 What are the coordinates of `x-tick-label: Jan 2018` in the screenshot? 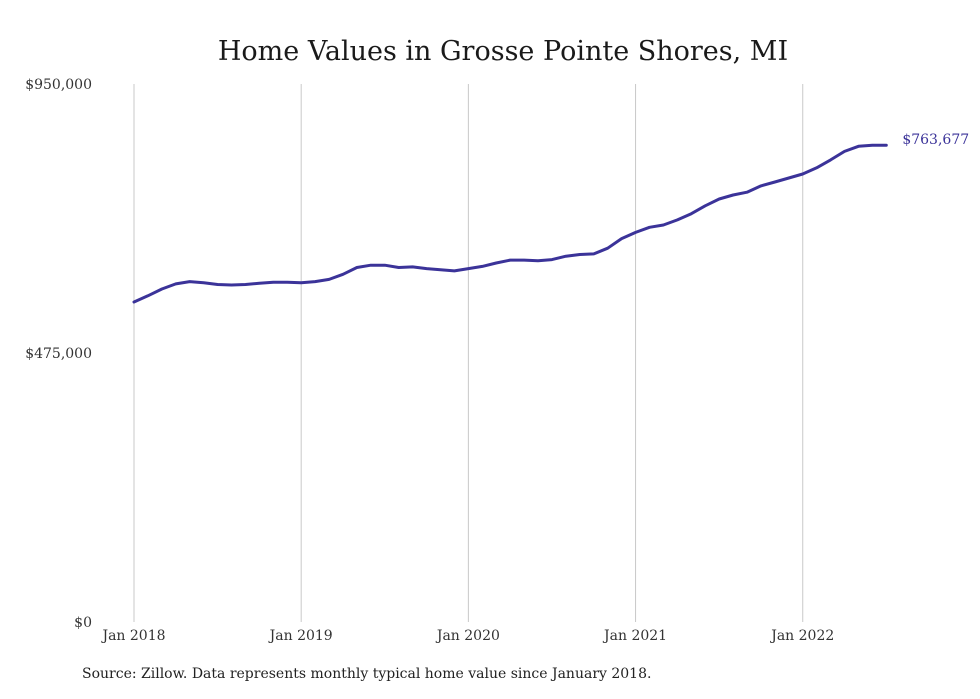 It's located at (132, 636).